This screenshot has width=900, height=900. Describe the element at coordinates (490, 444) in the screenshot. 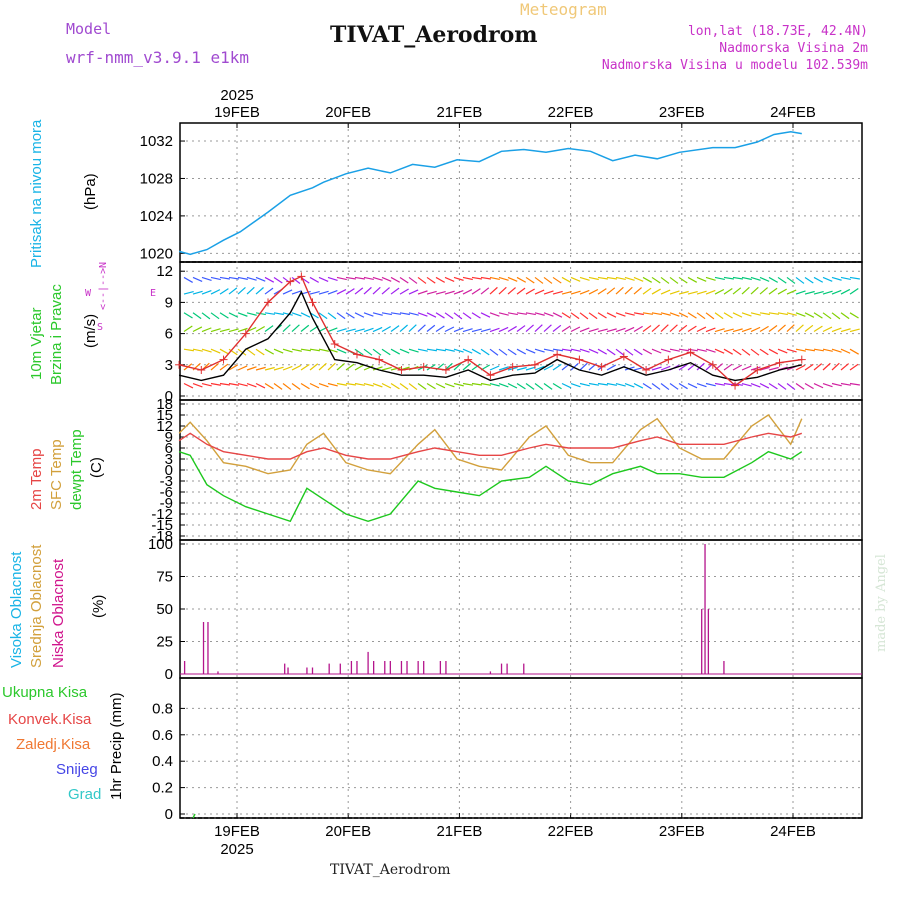

I see `sfc-temp-line` at that location.